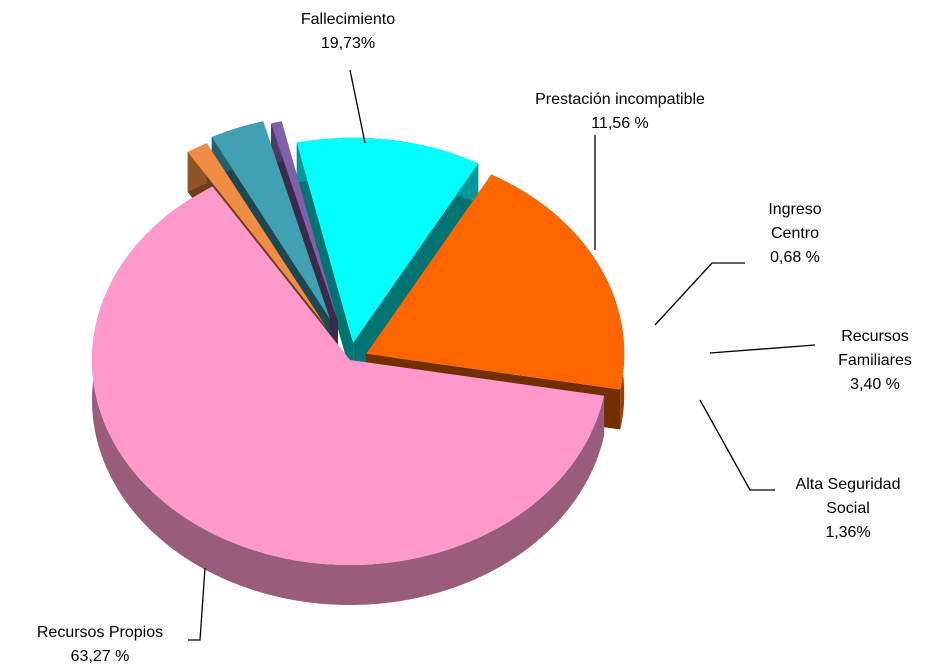 The image size is (938, 671). I want to click on category-label: Prestación incompatible, so click(620, 99).